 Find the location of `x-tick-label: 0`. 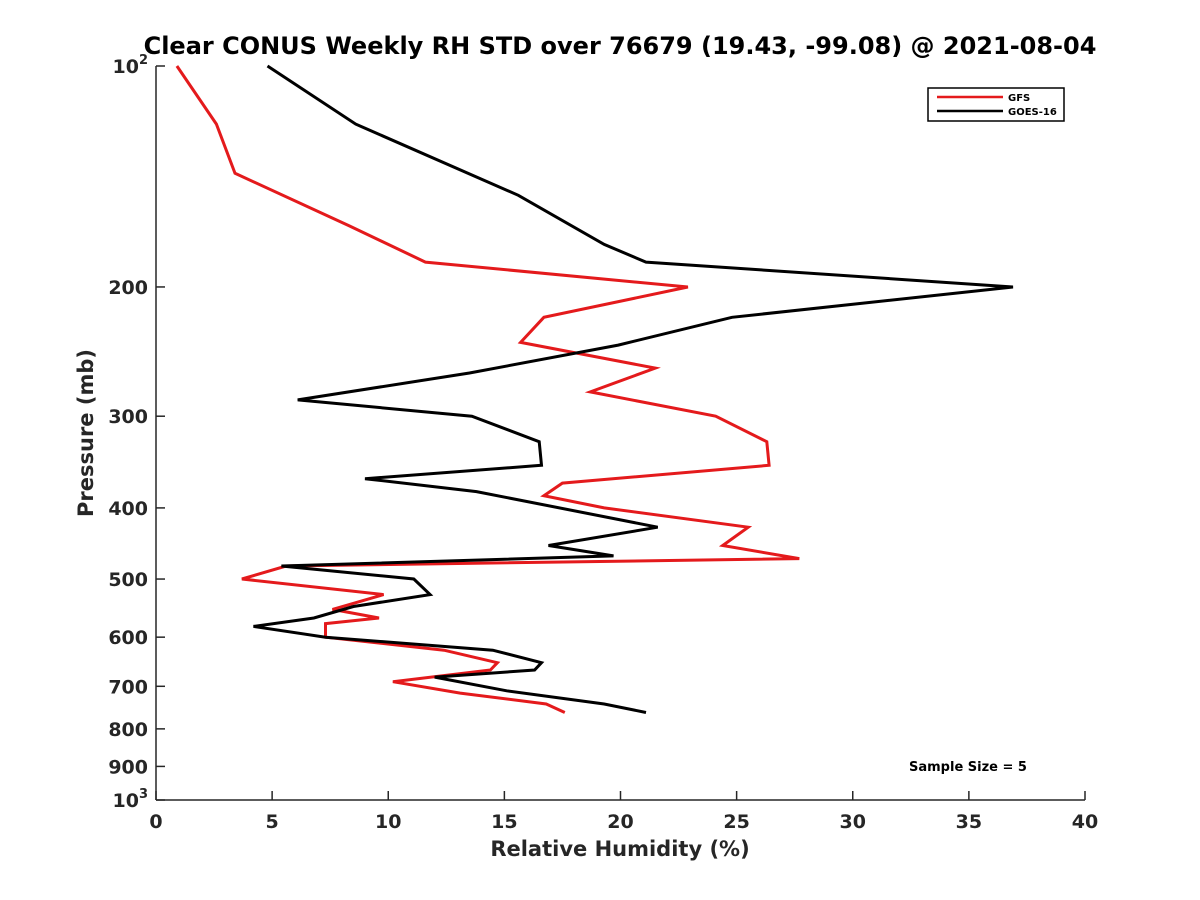

x-tick-label: 0 is located at coordinates (155, 822).